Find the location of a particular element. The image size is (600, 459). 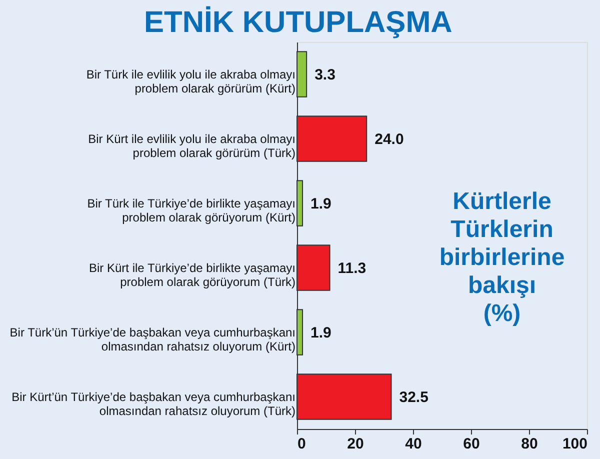

x-tick-label: 20 is located at coordinates (355, 444).